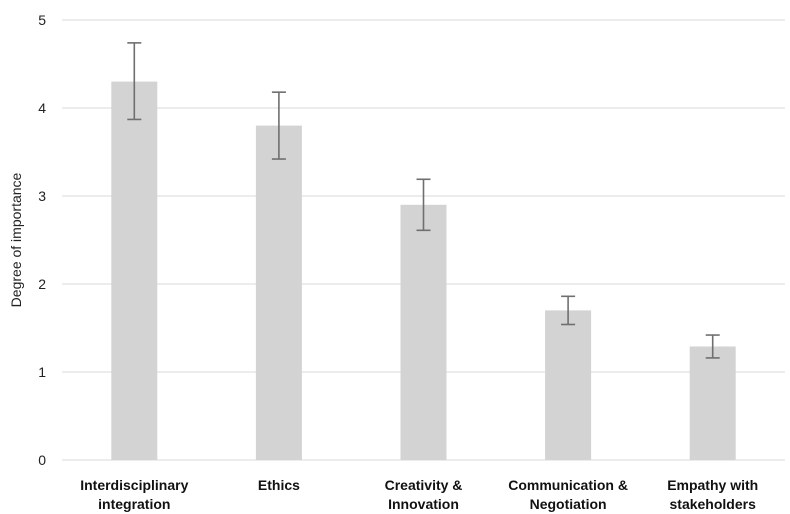 The width and height of the screenshot is (790, 514). What do you see at coordinates (279, 485) in the screenshot?
I see `category-label-2: Ethics` at bounding box center [279, 485].